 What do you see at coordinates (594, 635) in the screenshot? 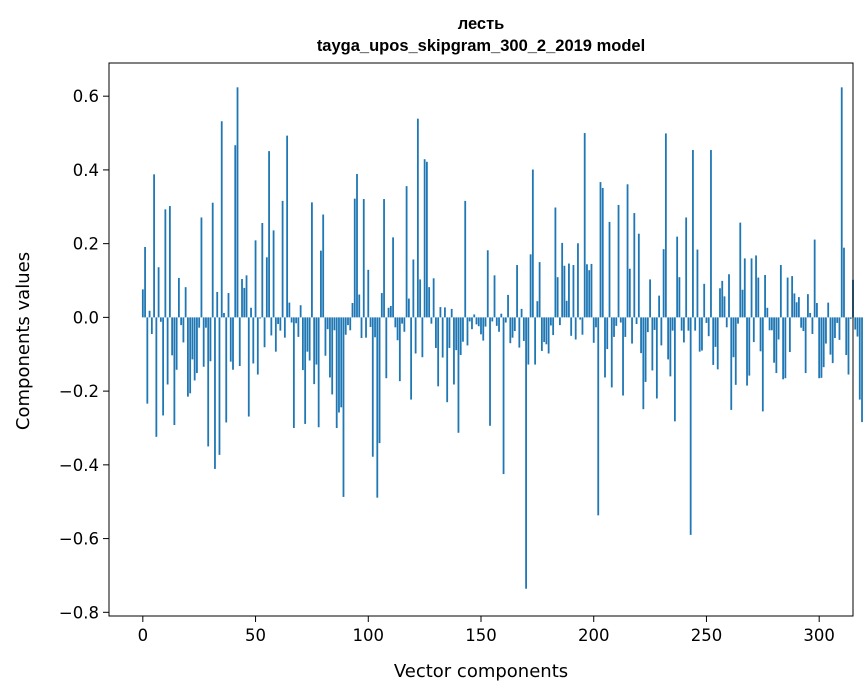
I see `x-tick-label: 200` at bounding box center [594, 635].